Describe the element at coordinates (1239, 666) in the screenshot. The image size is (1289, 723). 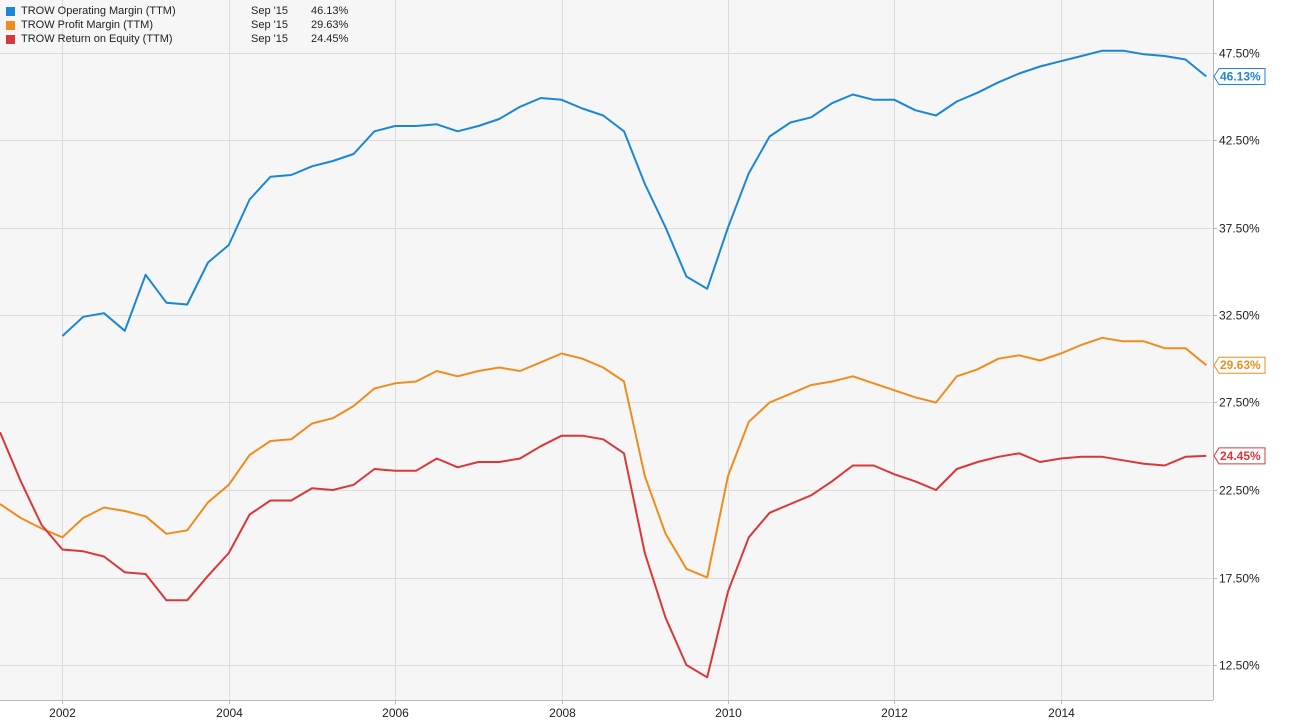
I see `y-tick-label: 12.50%` at that location.